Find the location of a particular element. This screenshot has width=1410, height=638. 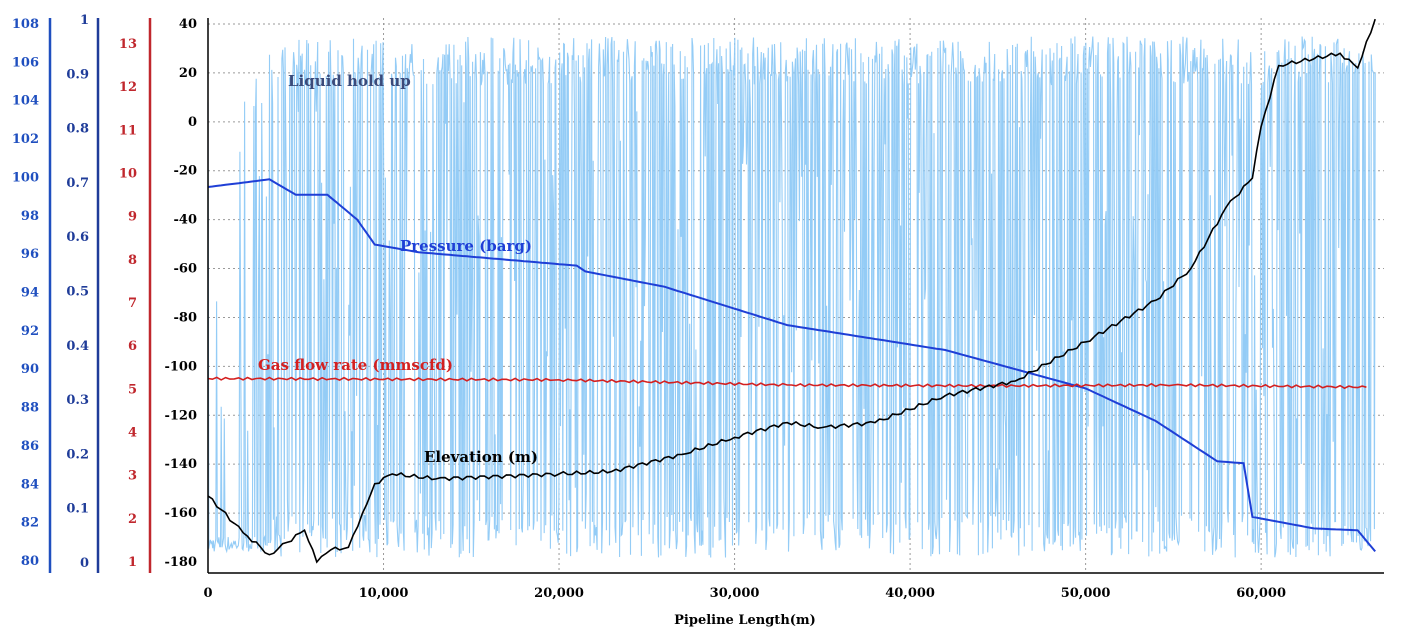

tick-label-gasflow: 9 is located at coordinates (132, 217).